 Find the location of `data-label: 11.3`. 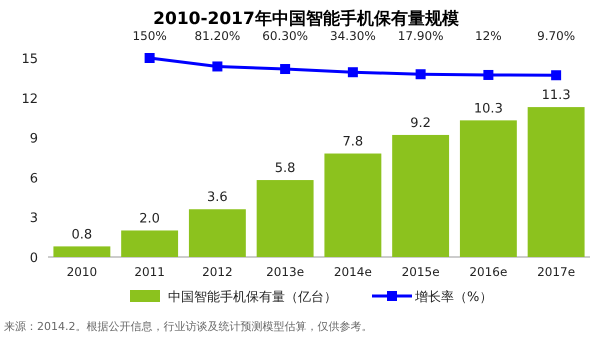

data-label: 11.3 is located at coordinates (556, 96).